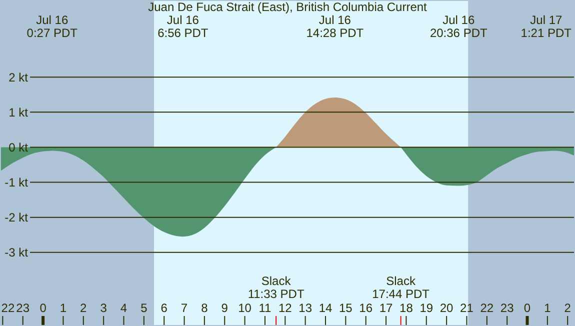 The width and height of the screenshot is (575, 326). I want to click on annotation: Jul 17 1:21 PDT, so click(546, 26).